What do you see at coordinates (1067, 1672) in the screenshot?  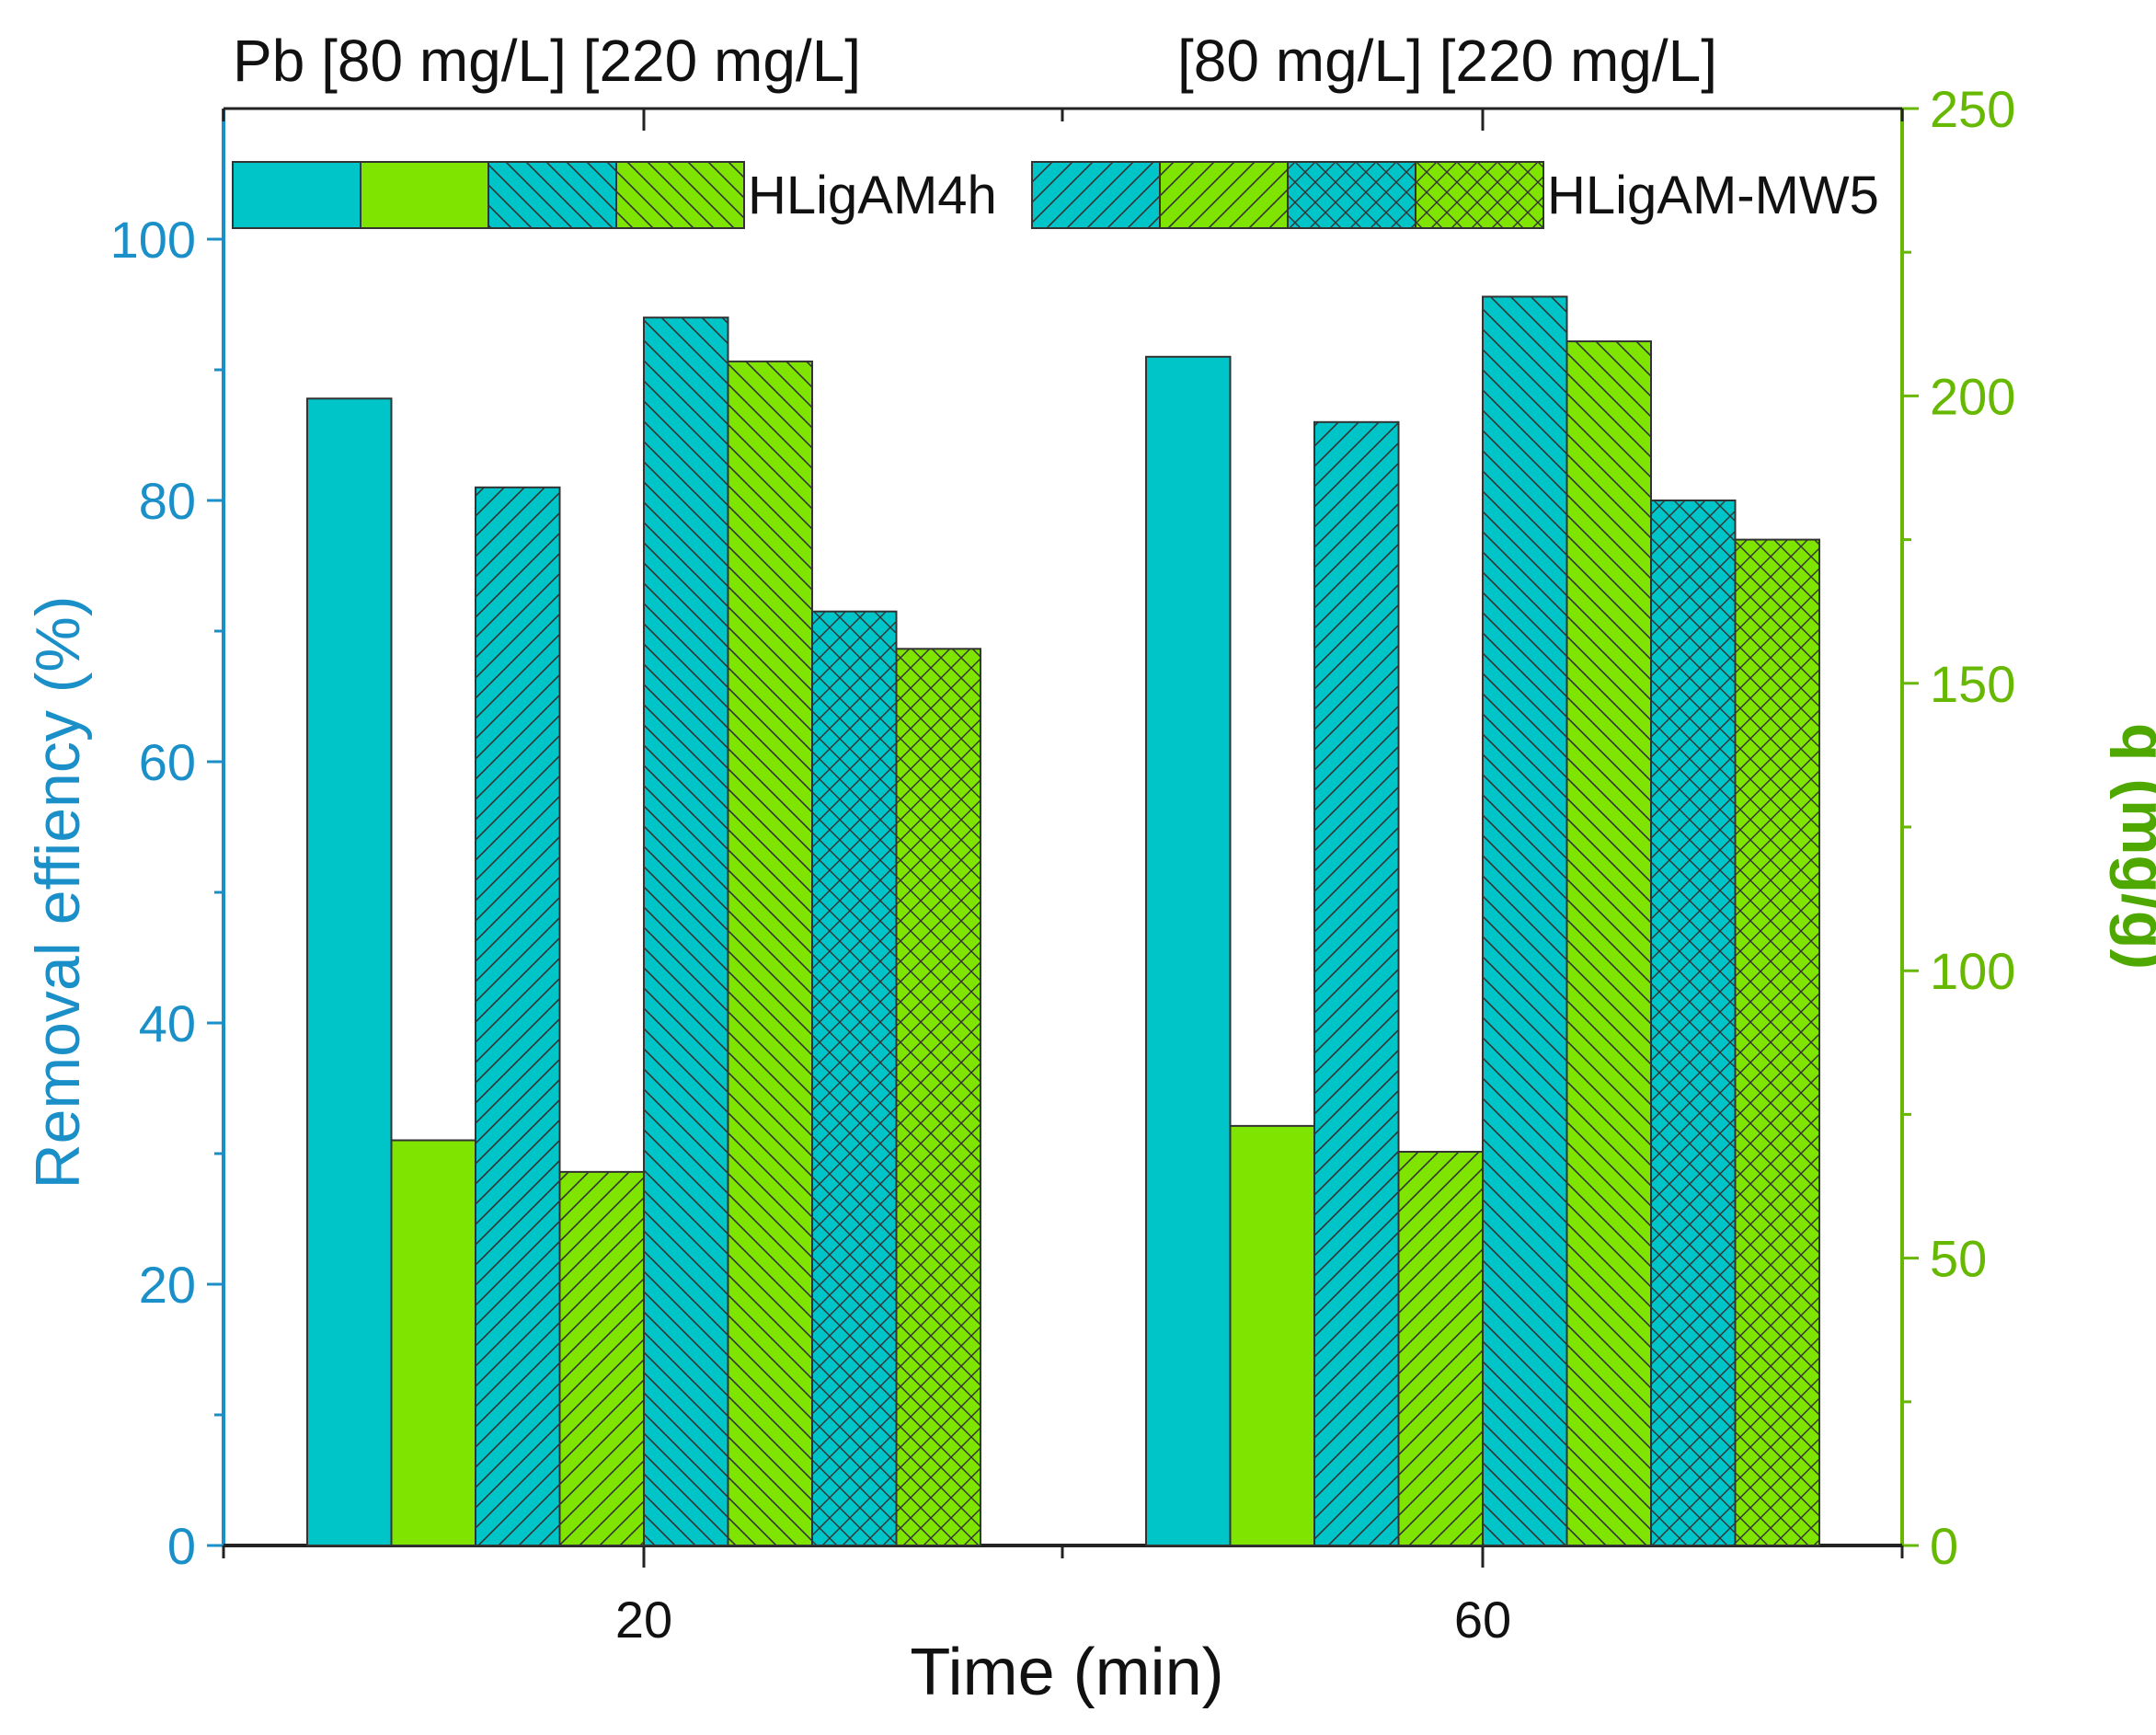 I see `x-axis-title: Time (min)` at bounding box center [1067, 1672].